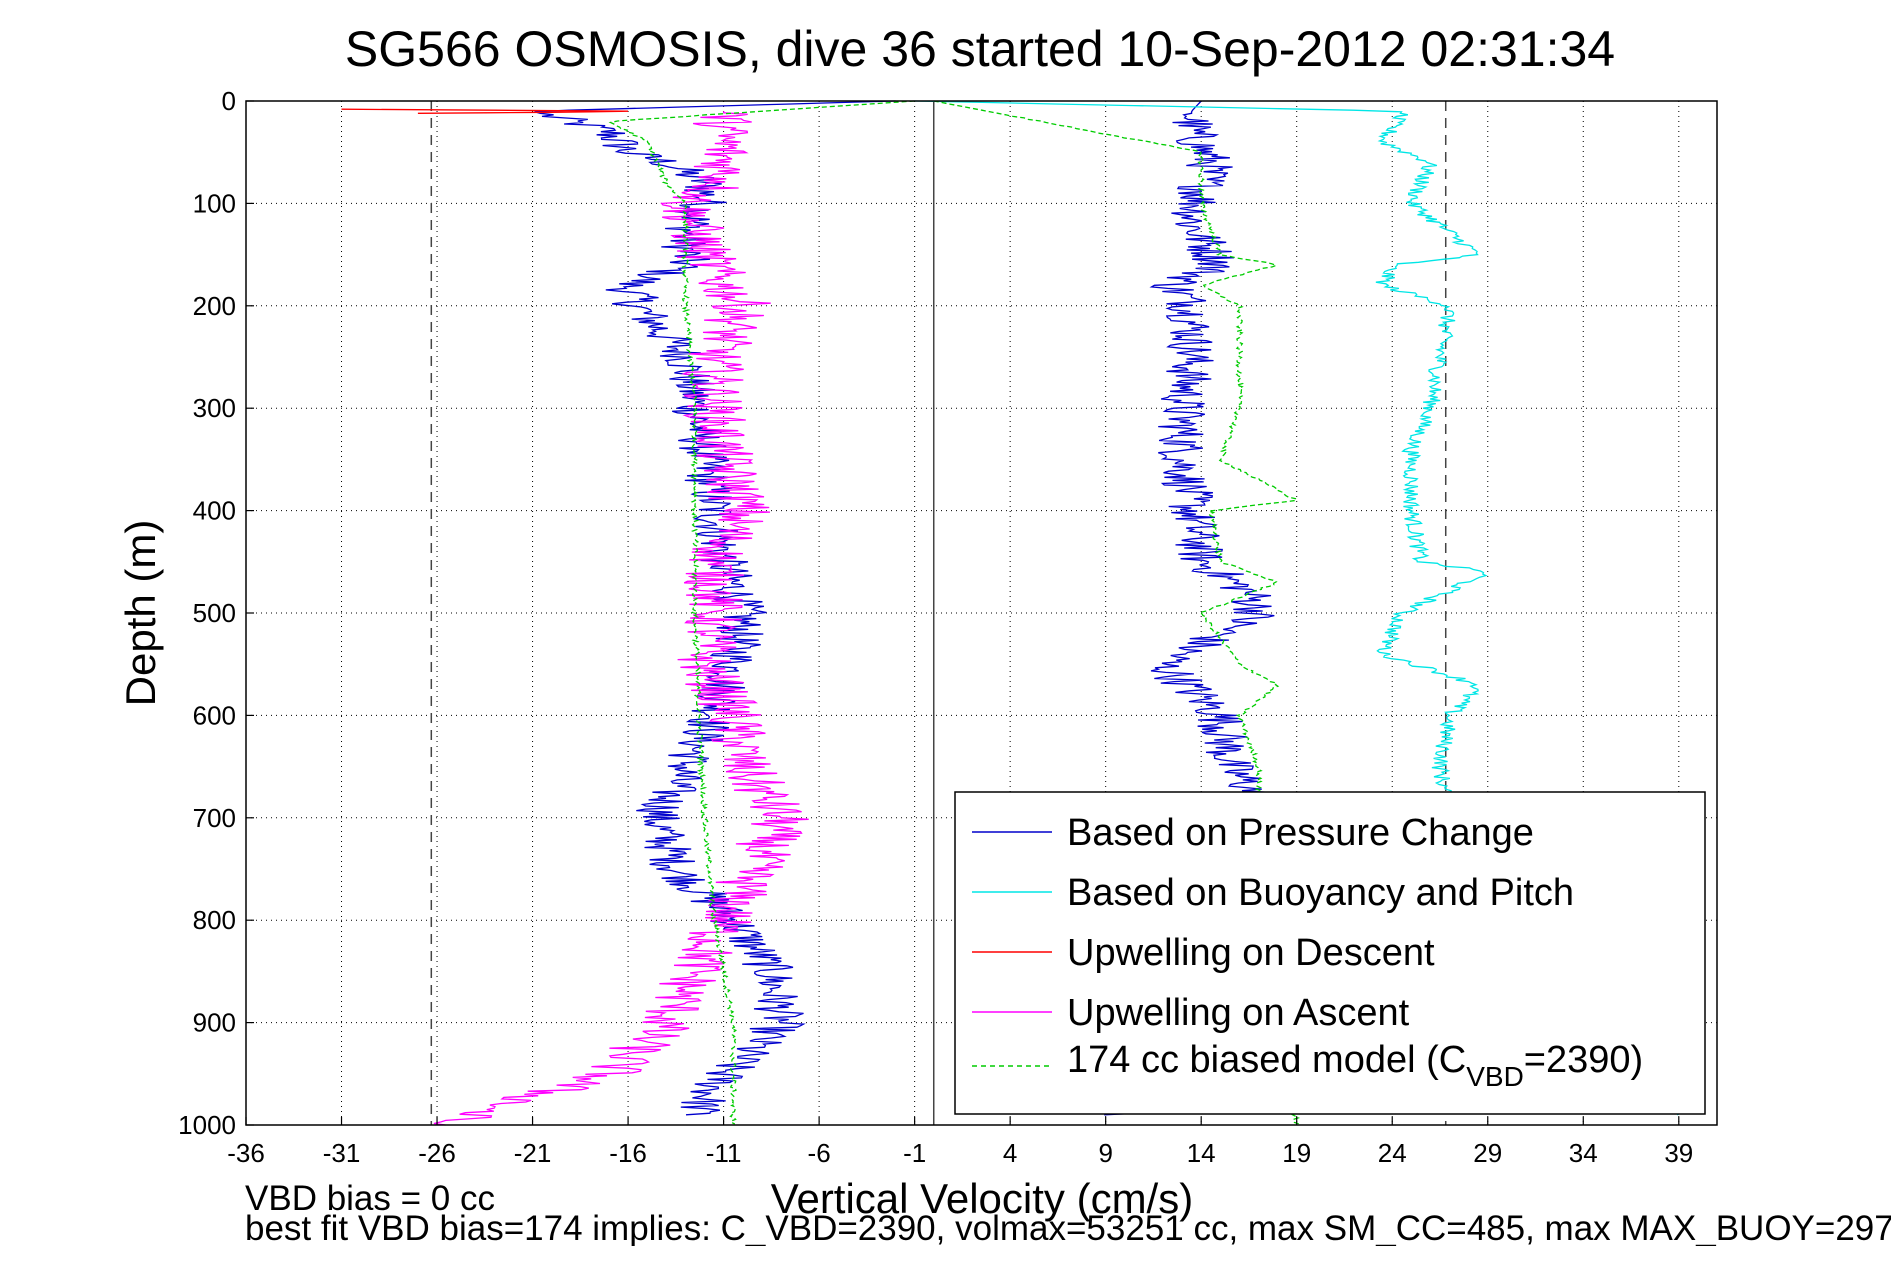 This screenshot has width=1891, height=1262. What do you see at coordinates (914, 1153) in the screenshot?
I see `x-tick-label-7: -1` at bounding box center [914, 1153].